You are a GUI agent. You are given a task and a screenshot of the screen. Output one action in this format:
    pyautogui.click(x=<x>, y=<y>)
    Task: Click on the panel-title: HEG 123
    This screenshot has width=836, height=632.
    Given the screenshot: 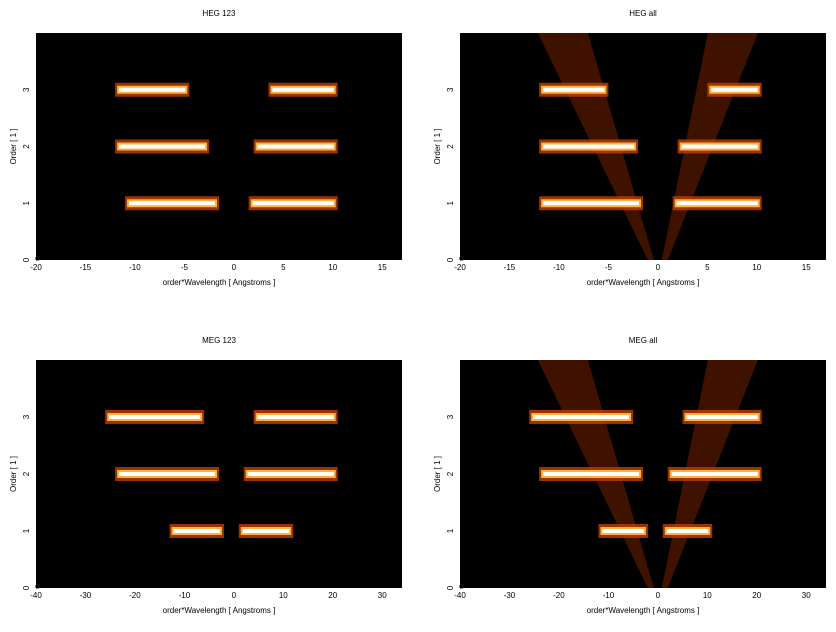 What is the action you would take?
    pyautogui.click(x=219, y=13)
    